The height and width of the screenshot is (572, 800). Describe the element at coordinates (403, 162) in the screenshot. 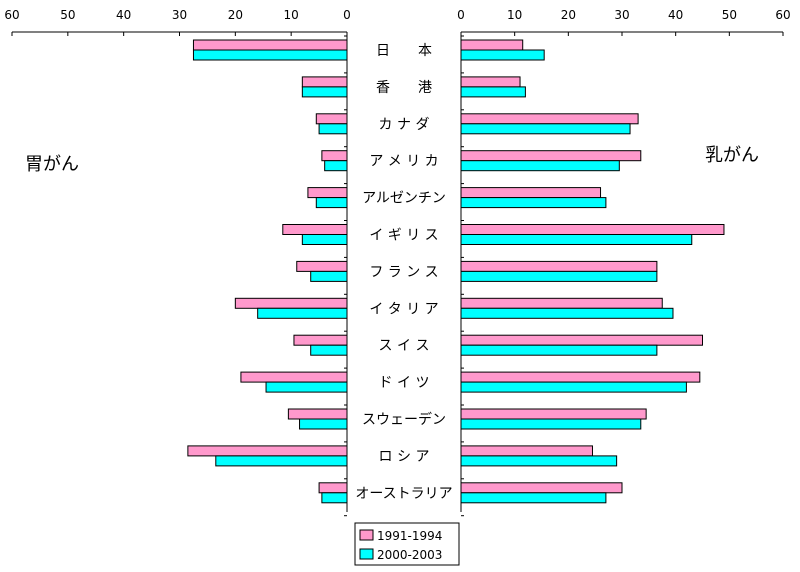

I see `category-label: ア メ リ カ` at that location.